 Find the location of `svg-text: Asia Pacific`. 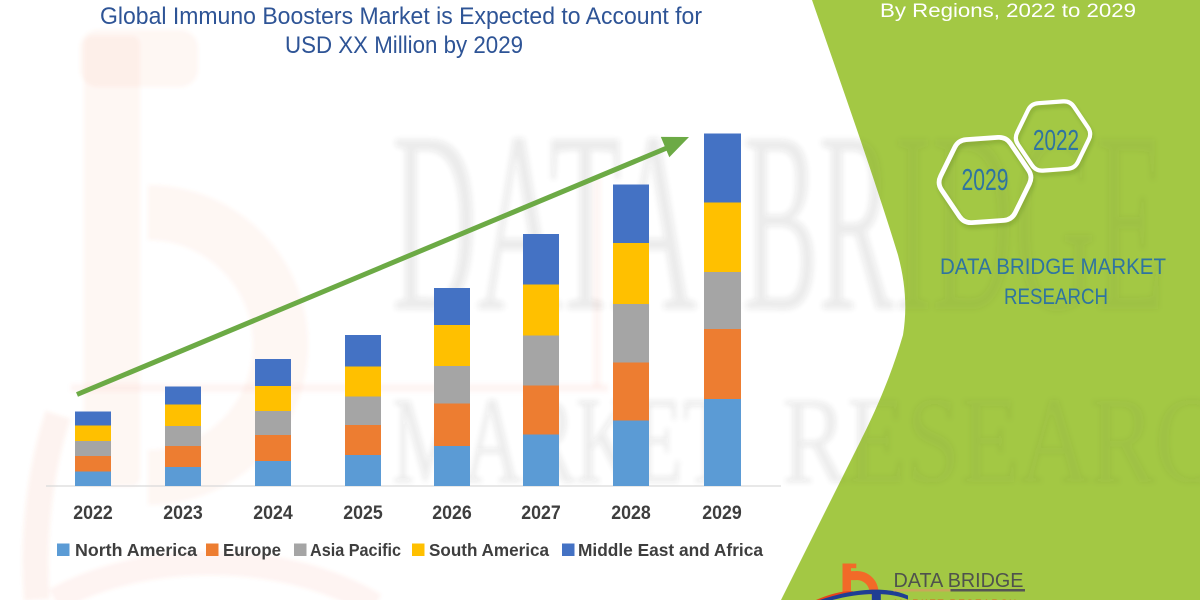

svg-text: Asia Pacific is located at coordinates (355, 550).